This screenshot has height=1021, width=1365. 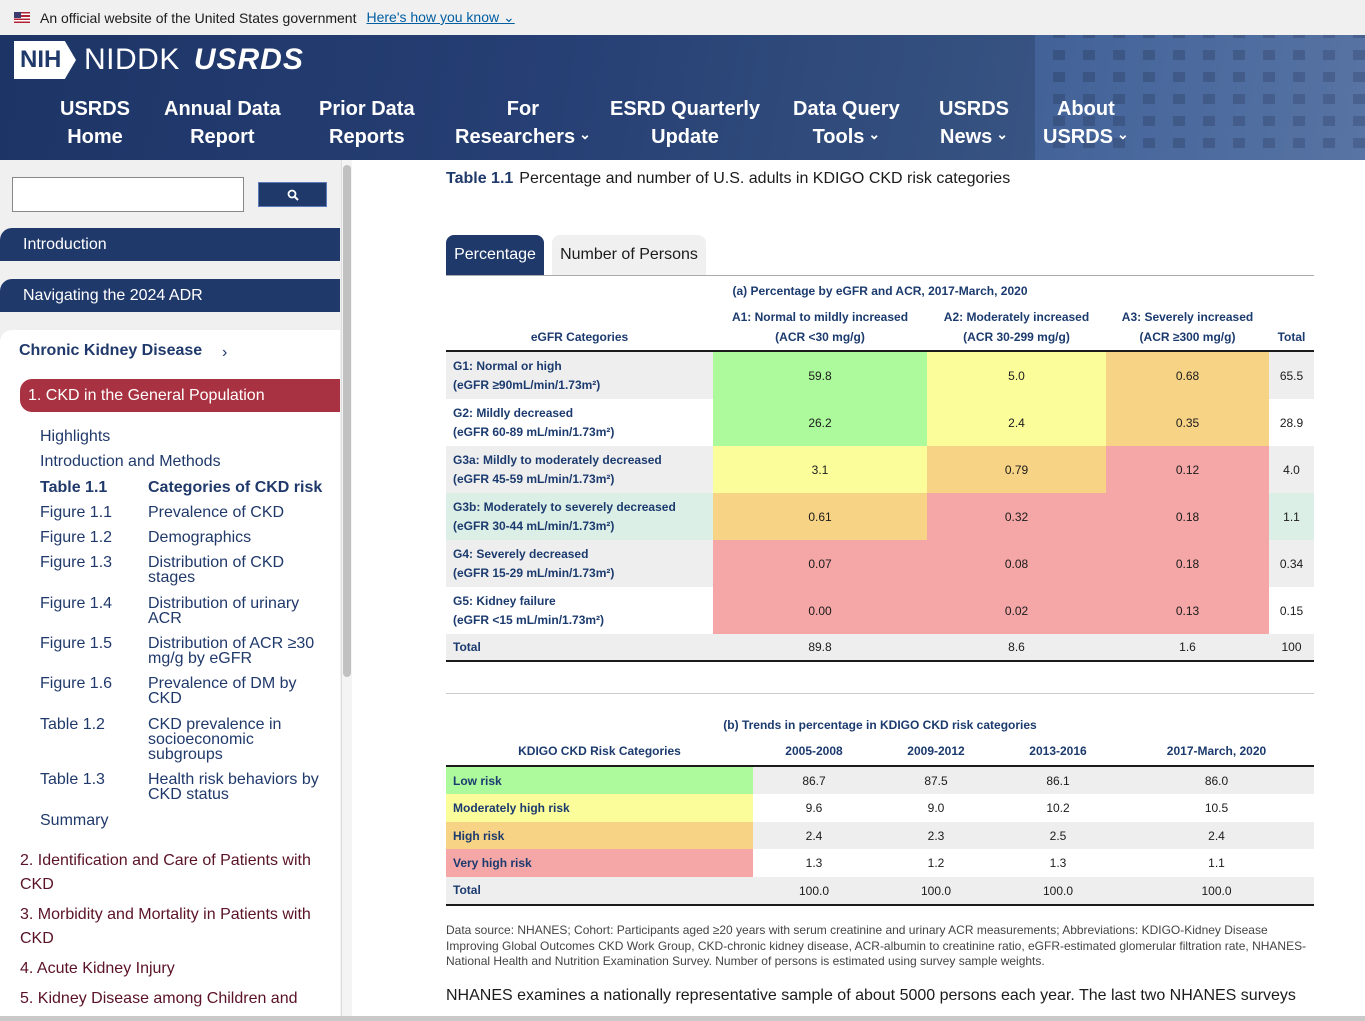 What do you see at coordinates (1187, 327) in the screenshot?
I see `table-a-header-a3: A3: Severely increased (ACR ≥300 mg/g)` at bounding box center [1187, 327].